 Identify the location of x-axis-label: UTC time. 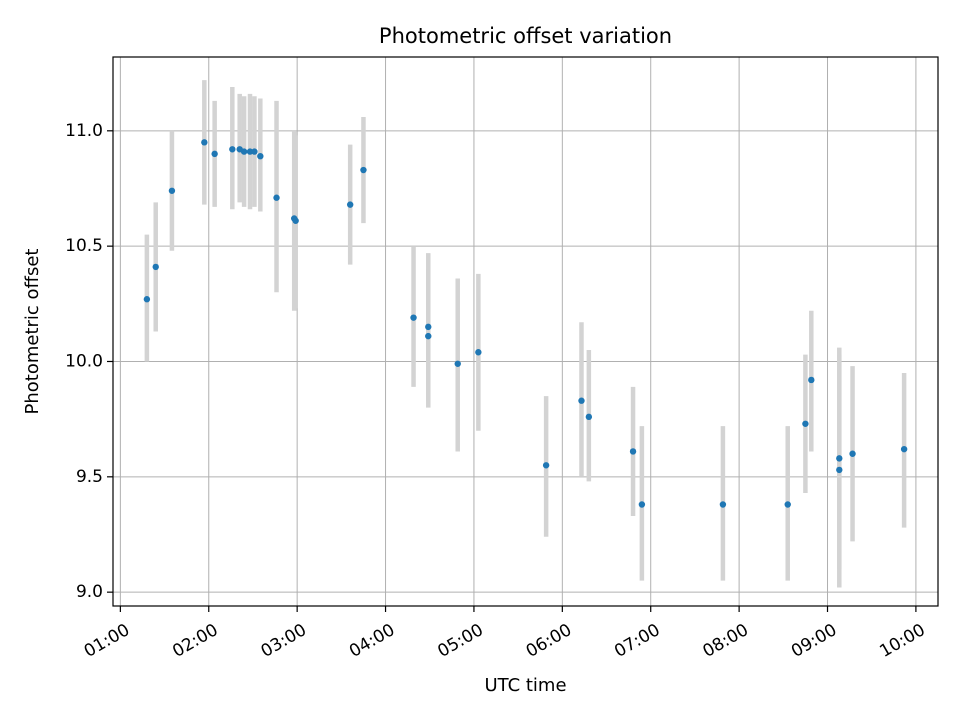
(525, 685).